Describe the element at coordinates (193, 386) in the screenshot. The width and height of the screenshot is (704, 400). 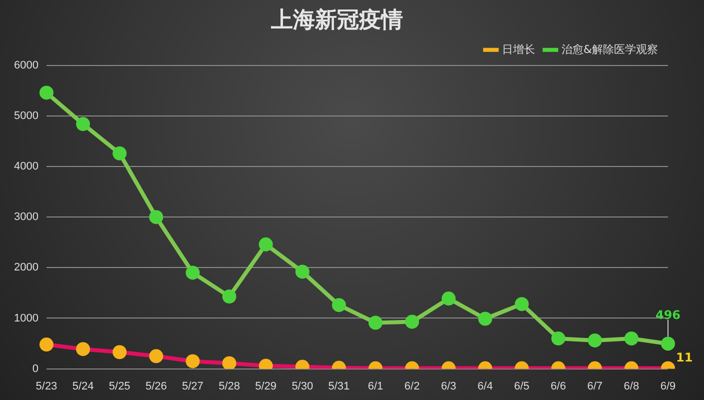
I see `x-tick-label: 5/27` at that location.